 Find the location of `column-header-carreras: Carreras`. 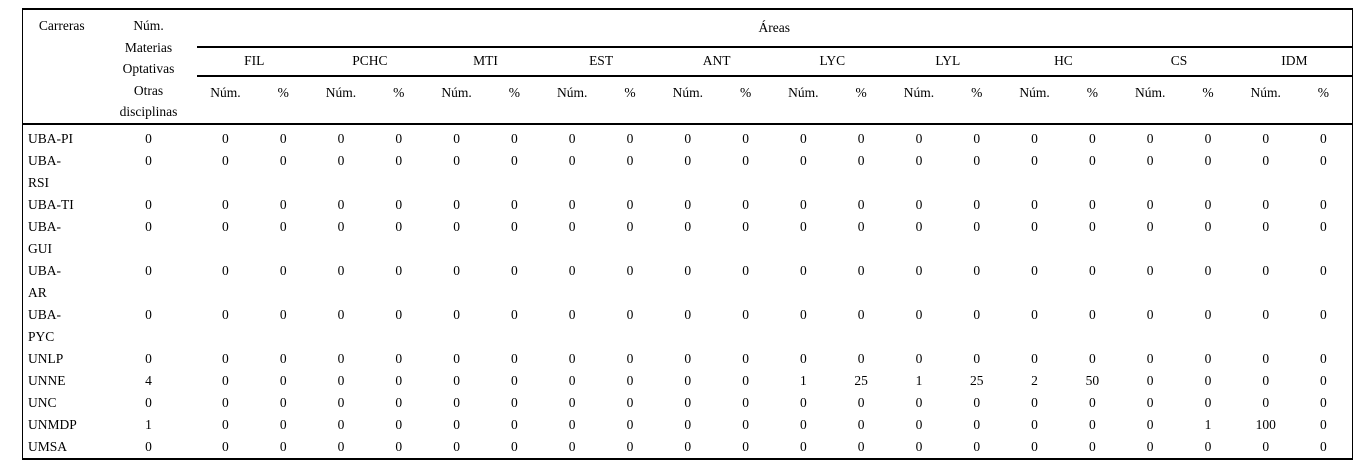

column-header-carreras: Carreras is located at coordinates (61, 67).